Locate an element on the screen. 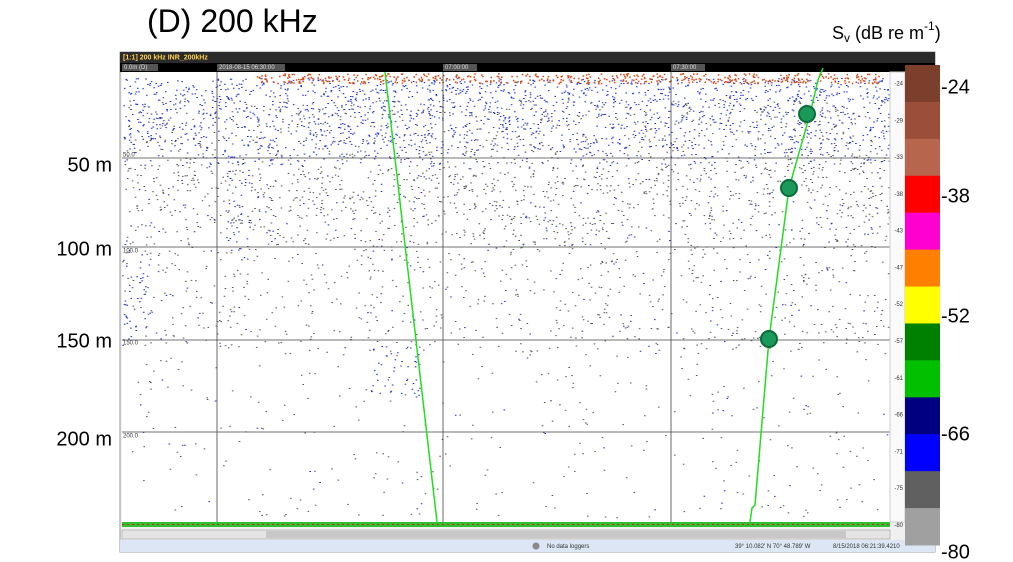 This screenshot has width=1013, height=562. status-loggers: No data loggers is located at coordinates (568, 547).